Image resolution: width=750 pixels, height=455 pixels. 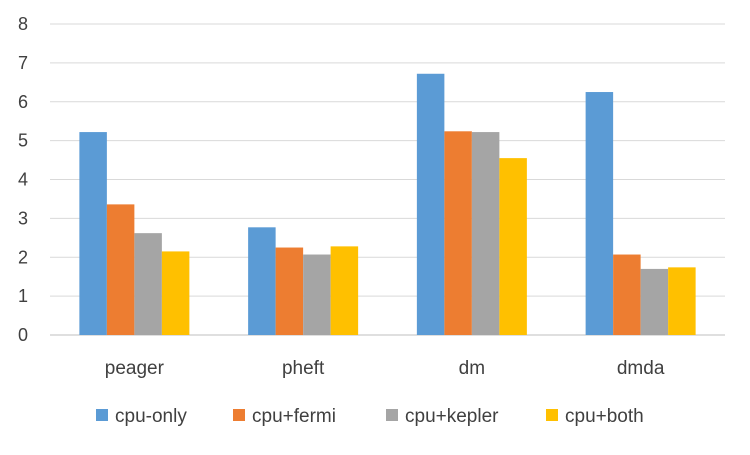 I want to click on y-tick-label: 2, so click(x=23, y=257).